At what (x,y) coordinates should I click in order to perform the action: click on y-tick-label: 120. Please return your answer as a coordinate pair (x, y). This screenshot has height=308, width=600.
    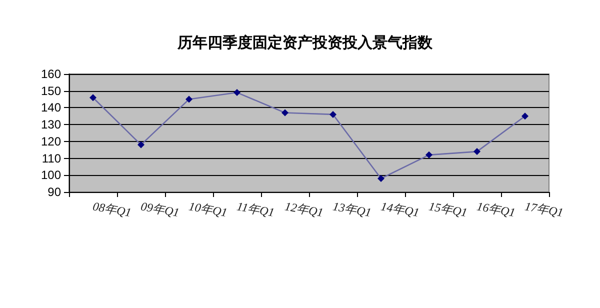
    Looking at the image, I should click on (51, 141).